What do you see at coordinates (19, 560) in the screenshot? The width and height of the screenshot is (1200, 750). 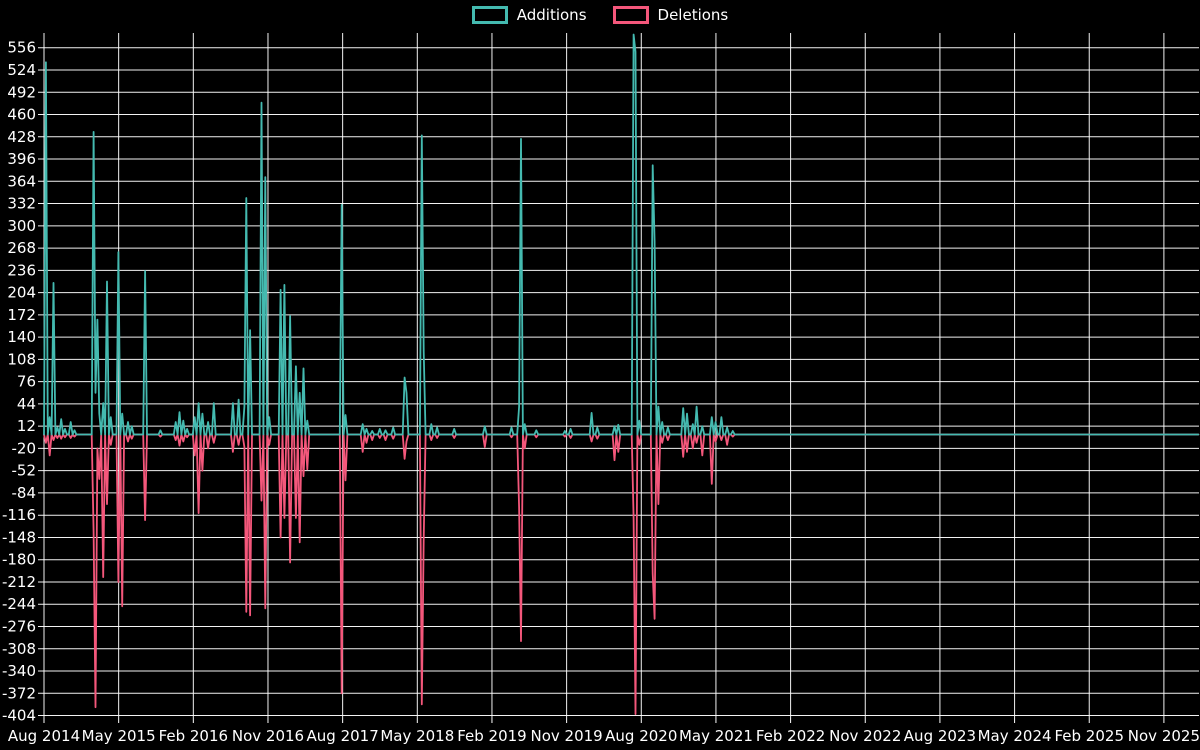 I see `y-tick-label: -180` at bounding box center [19, 560].